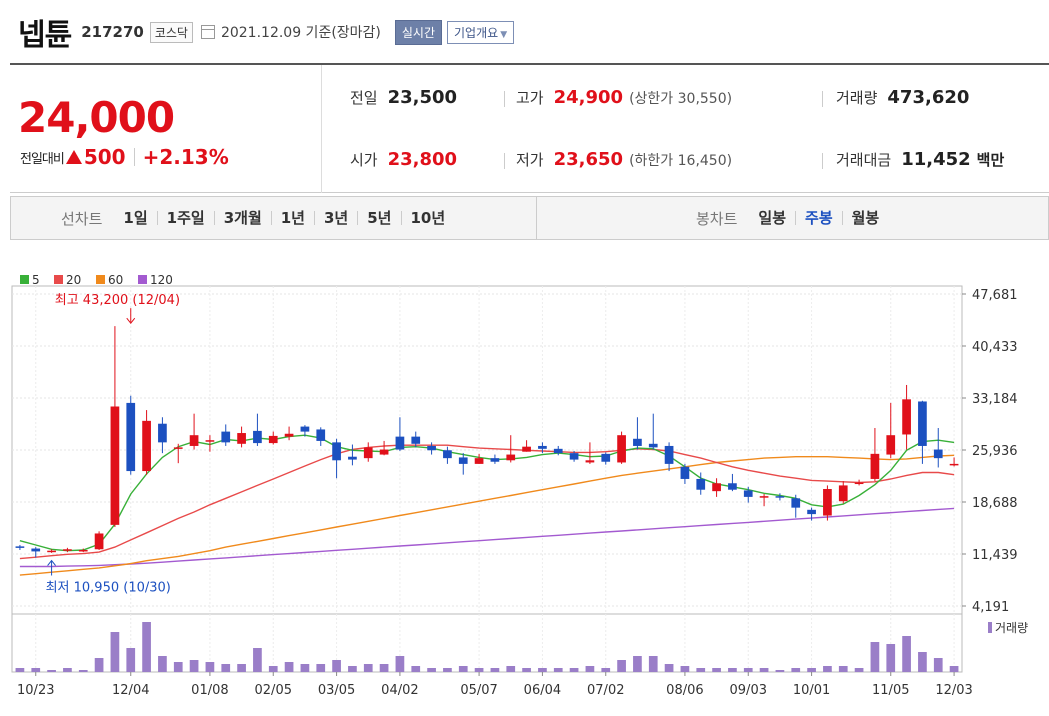 The height and width of the screenshot is (716, 1049). I want to click on stat-label: 고가, so click(530, 98).